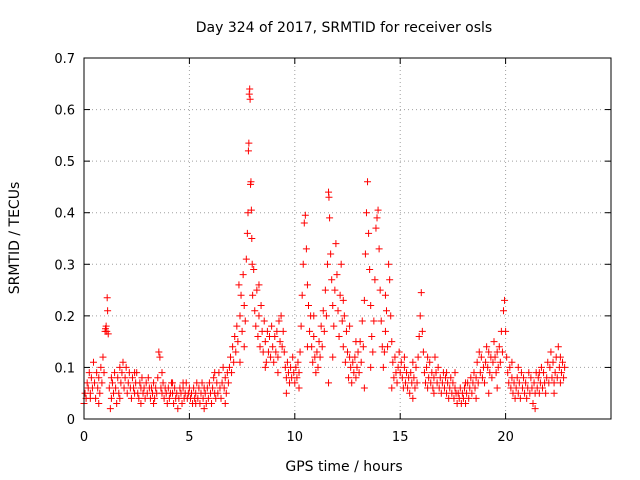 The width and height of the screenshot is (640, 480). I want to click on x-tick-label: 10, so click(295, 437).